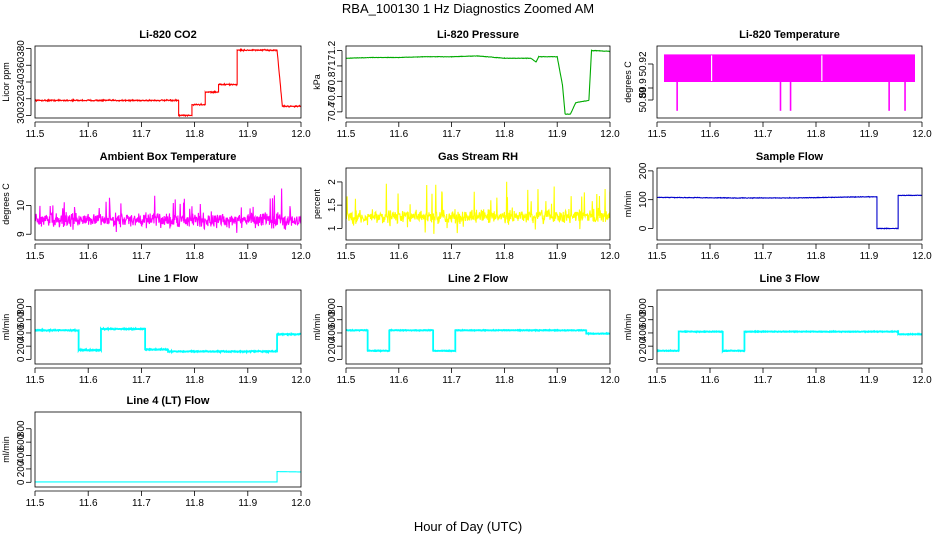  Describe the element at coordinates (790, 279) in the screenshot. I see `panel-title: Line 3 Flow` at that location.